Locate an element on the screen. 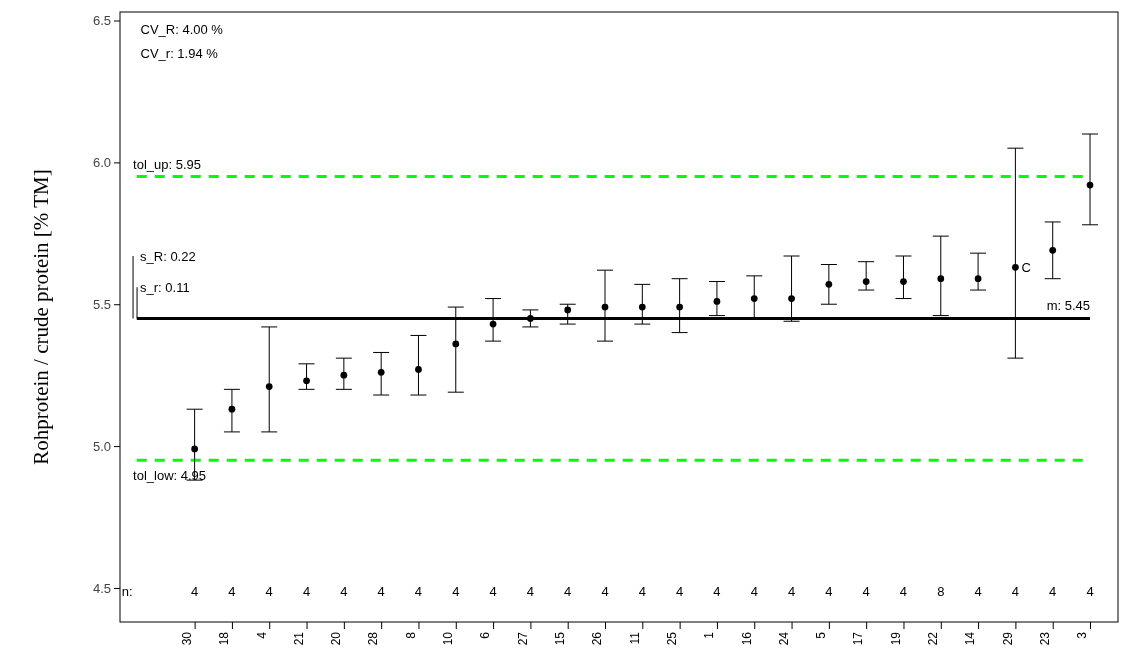 The width and height of the screenshot is (1122, 655). x-tick-label: 4 is located at coordinates (261, 635).